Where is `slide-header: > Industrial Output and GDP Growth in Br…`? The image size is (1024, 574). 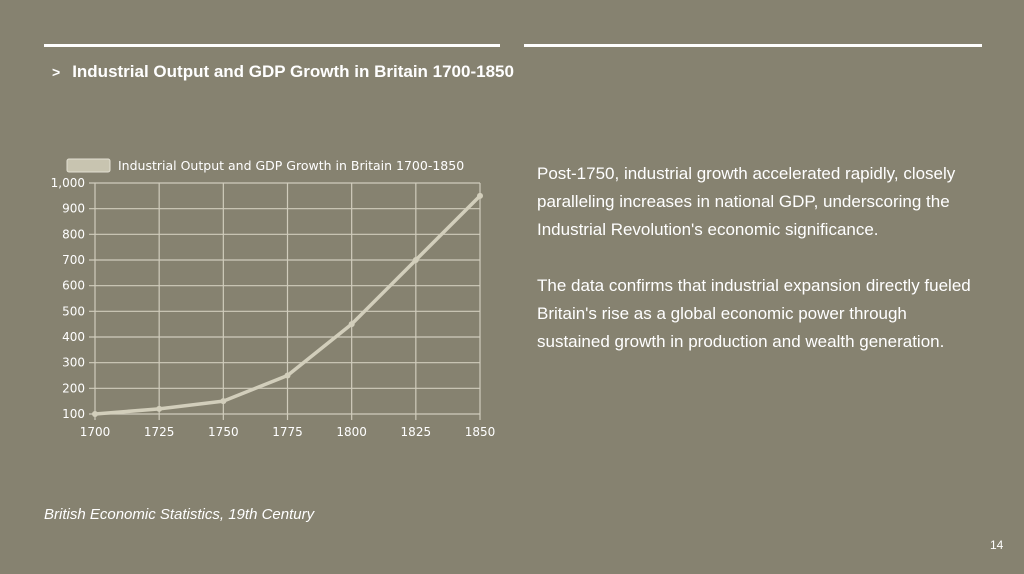
slide-header: > Industrial Output and GDP Growth in Br… is located at coordinates (283, 72).